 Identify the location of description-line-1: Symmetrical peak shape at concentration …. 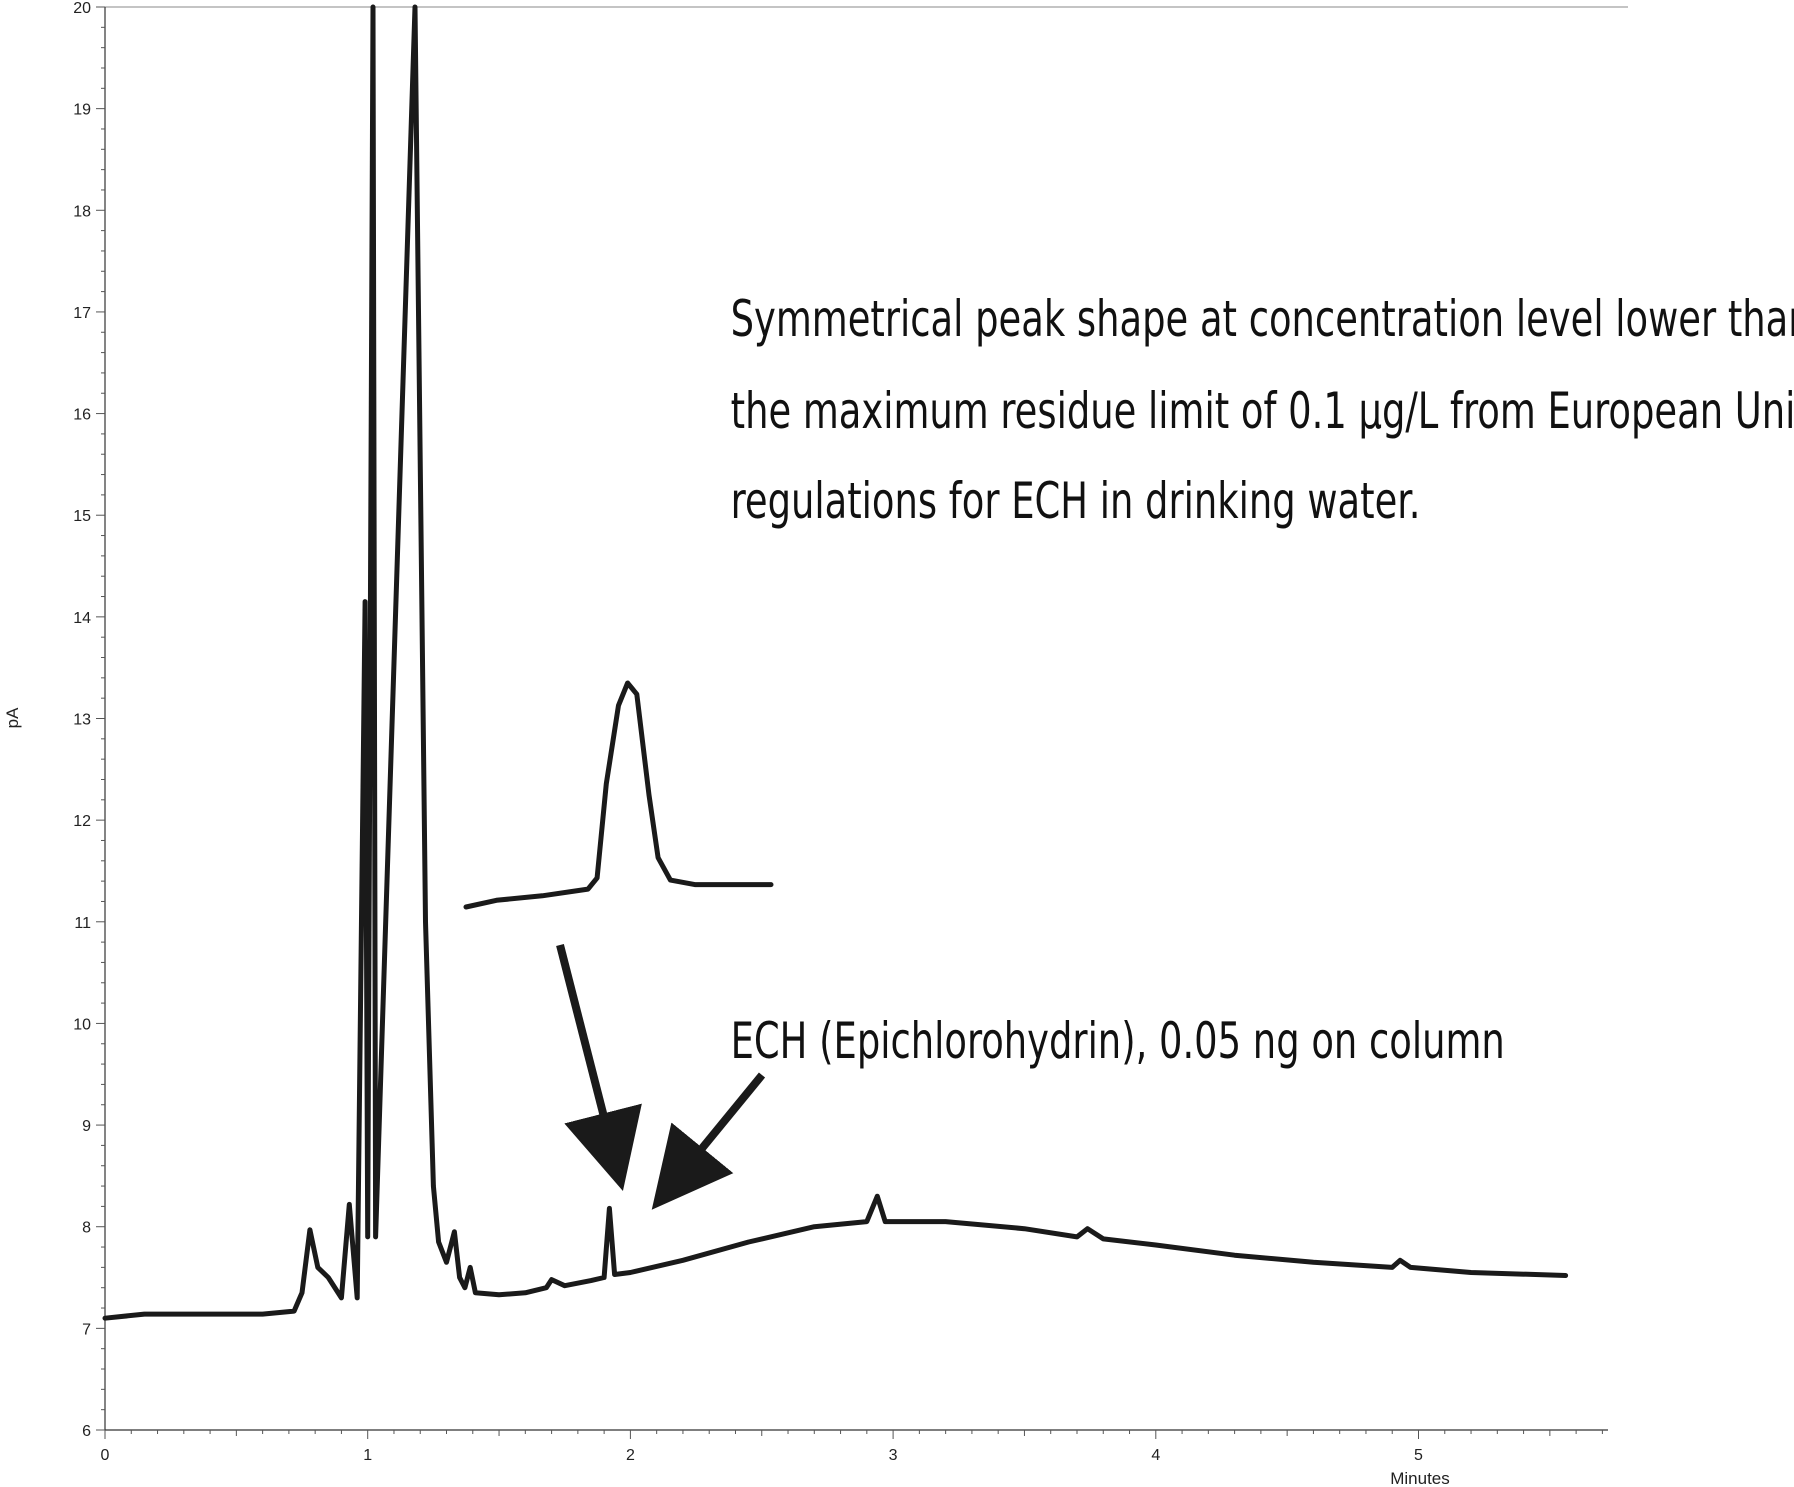
(1262, 319).